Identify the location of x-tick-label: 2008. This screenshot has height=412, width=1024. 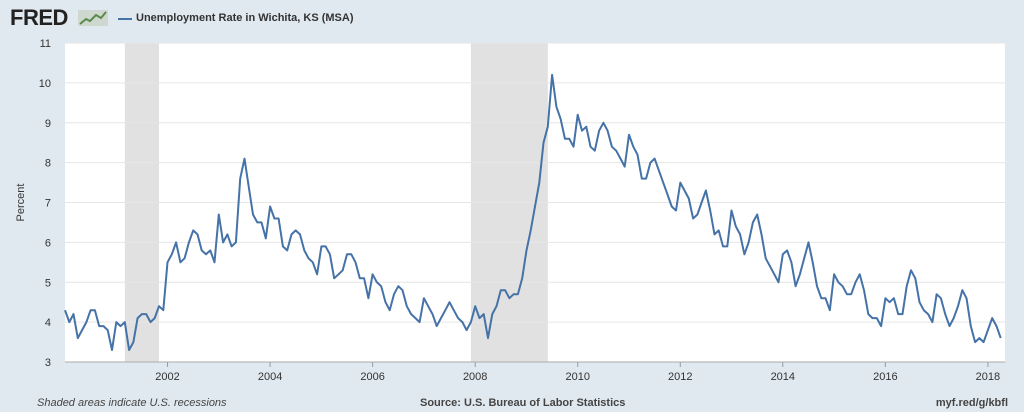
(475, 377).